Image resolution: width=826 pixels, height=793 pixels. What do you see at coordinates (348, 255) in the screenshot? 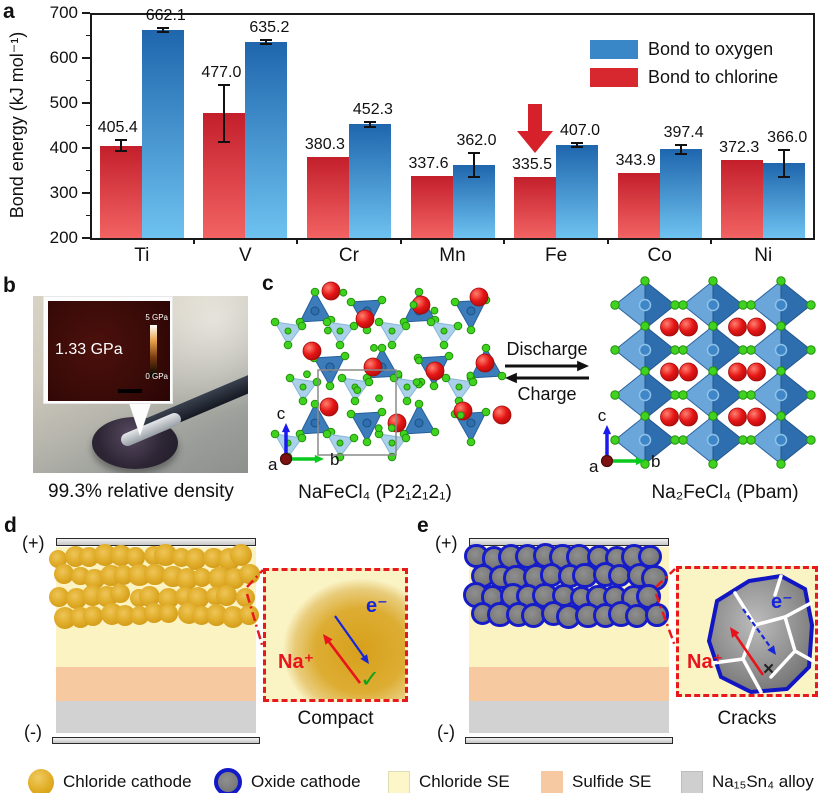
I see `x-category-label: Cr` at bounding box center [348, 255].